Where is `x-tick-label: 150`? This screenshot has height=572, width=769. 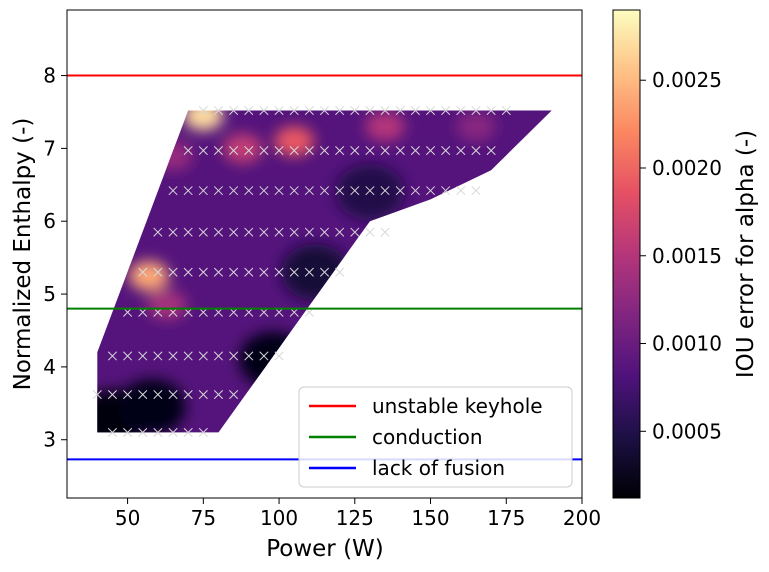 x-tick-label: 150 is located at coordinates (430, 518).